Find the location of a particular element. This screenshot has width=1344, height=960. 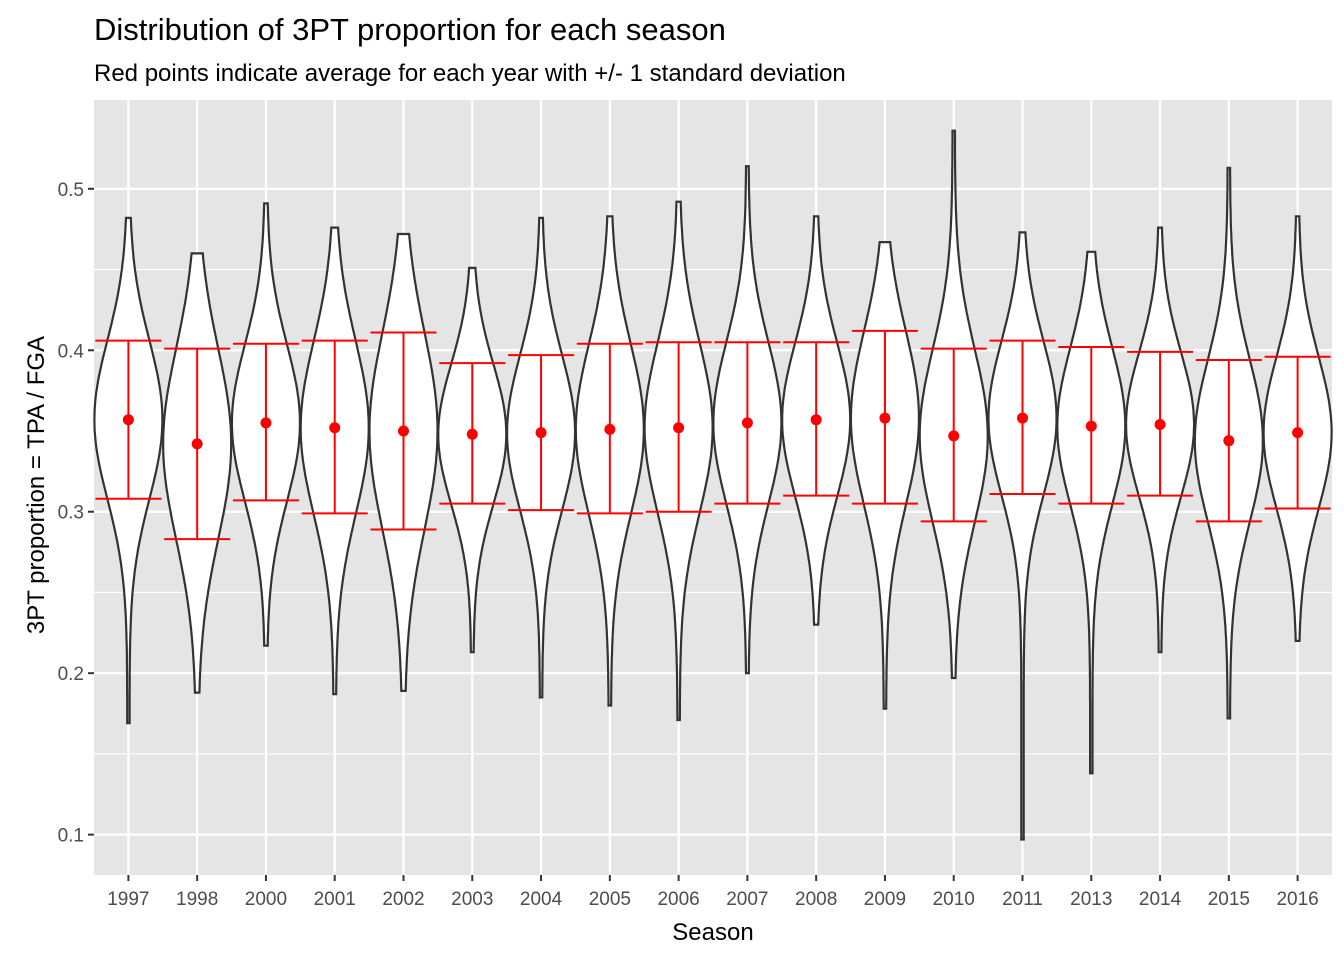

y-tick-label: 0.5 is located at coordinates (71, 190).